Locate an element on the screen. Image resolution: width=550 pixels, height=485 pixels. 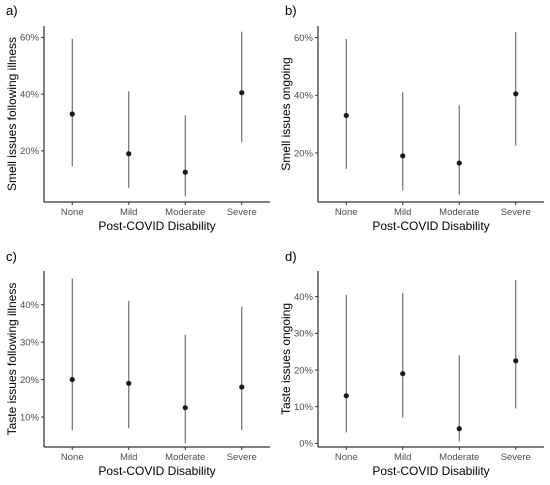
panel-label: b) is located at coordinates (291, 10).